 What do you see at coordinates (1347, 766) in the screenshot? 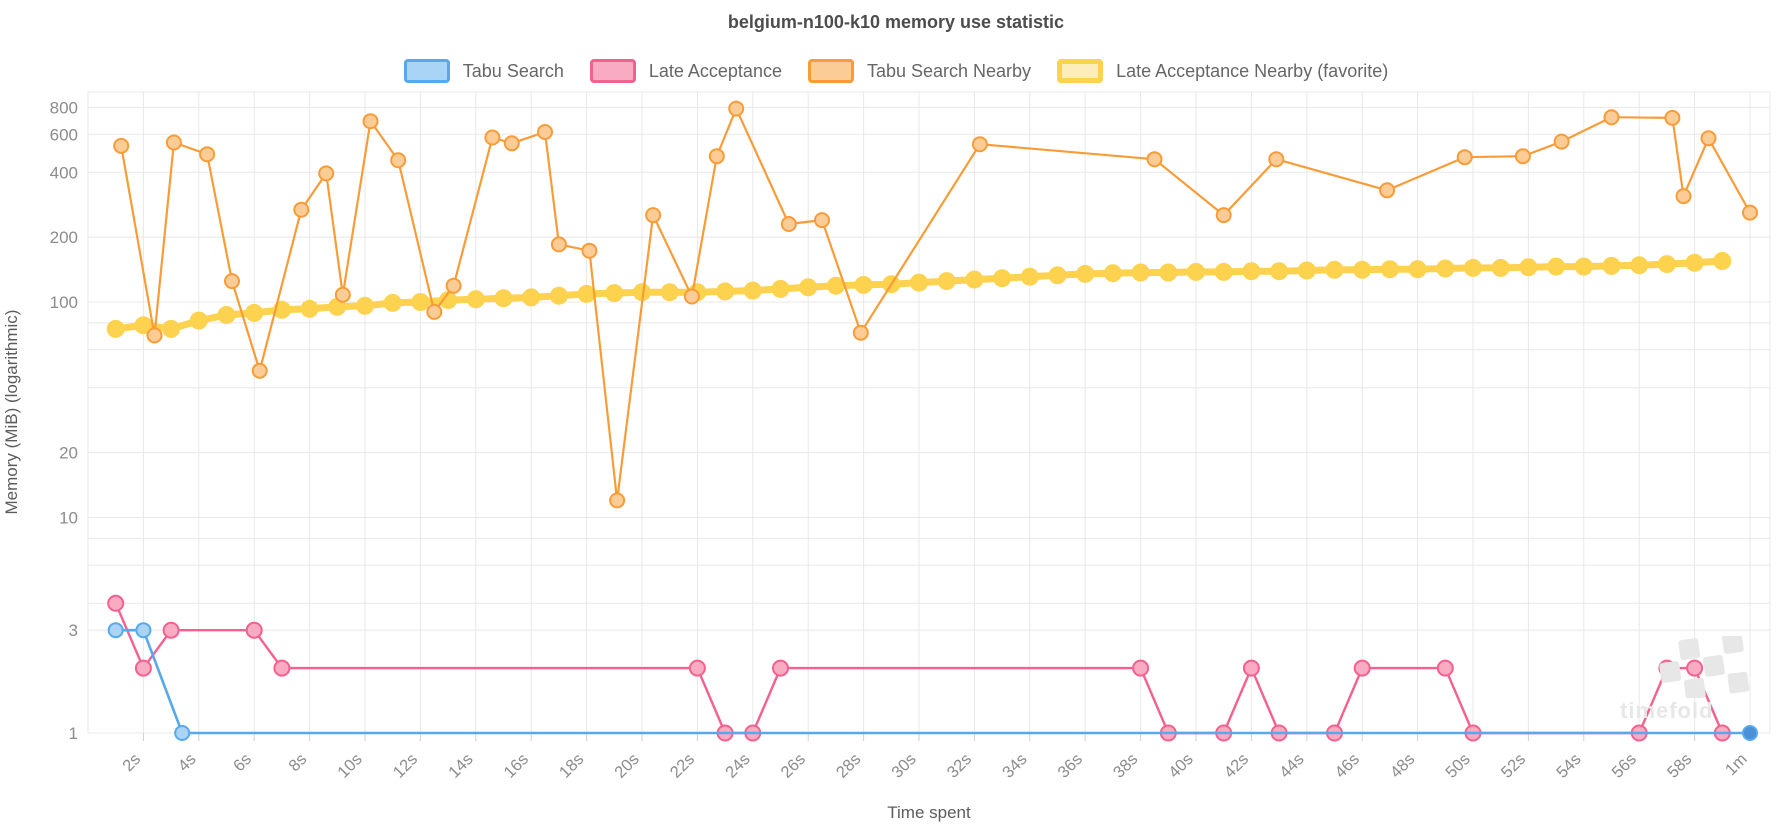
I see `svg-text: 46s` at bounding box center [1347, 766].